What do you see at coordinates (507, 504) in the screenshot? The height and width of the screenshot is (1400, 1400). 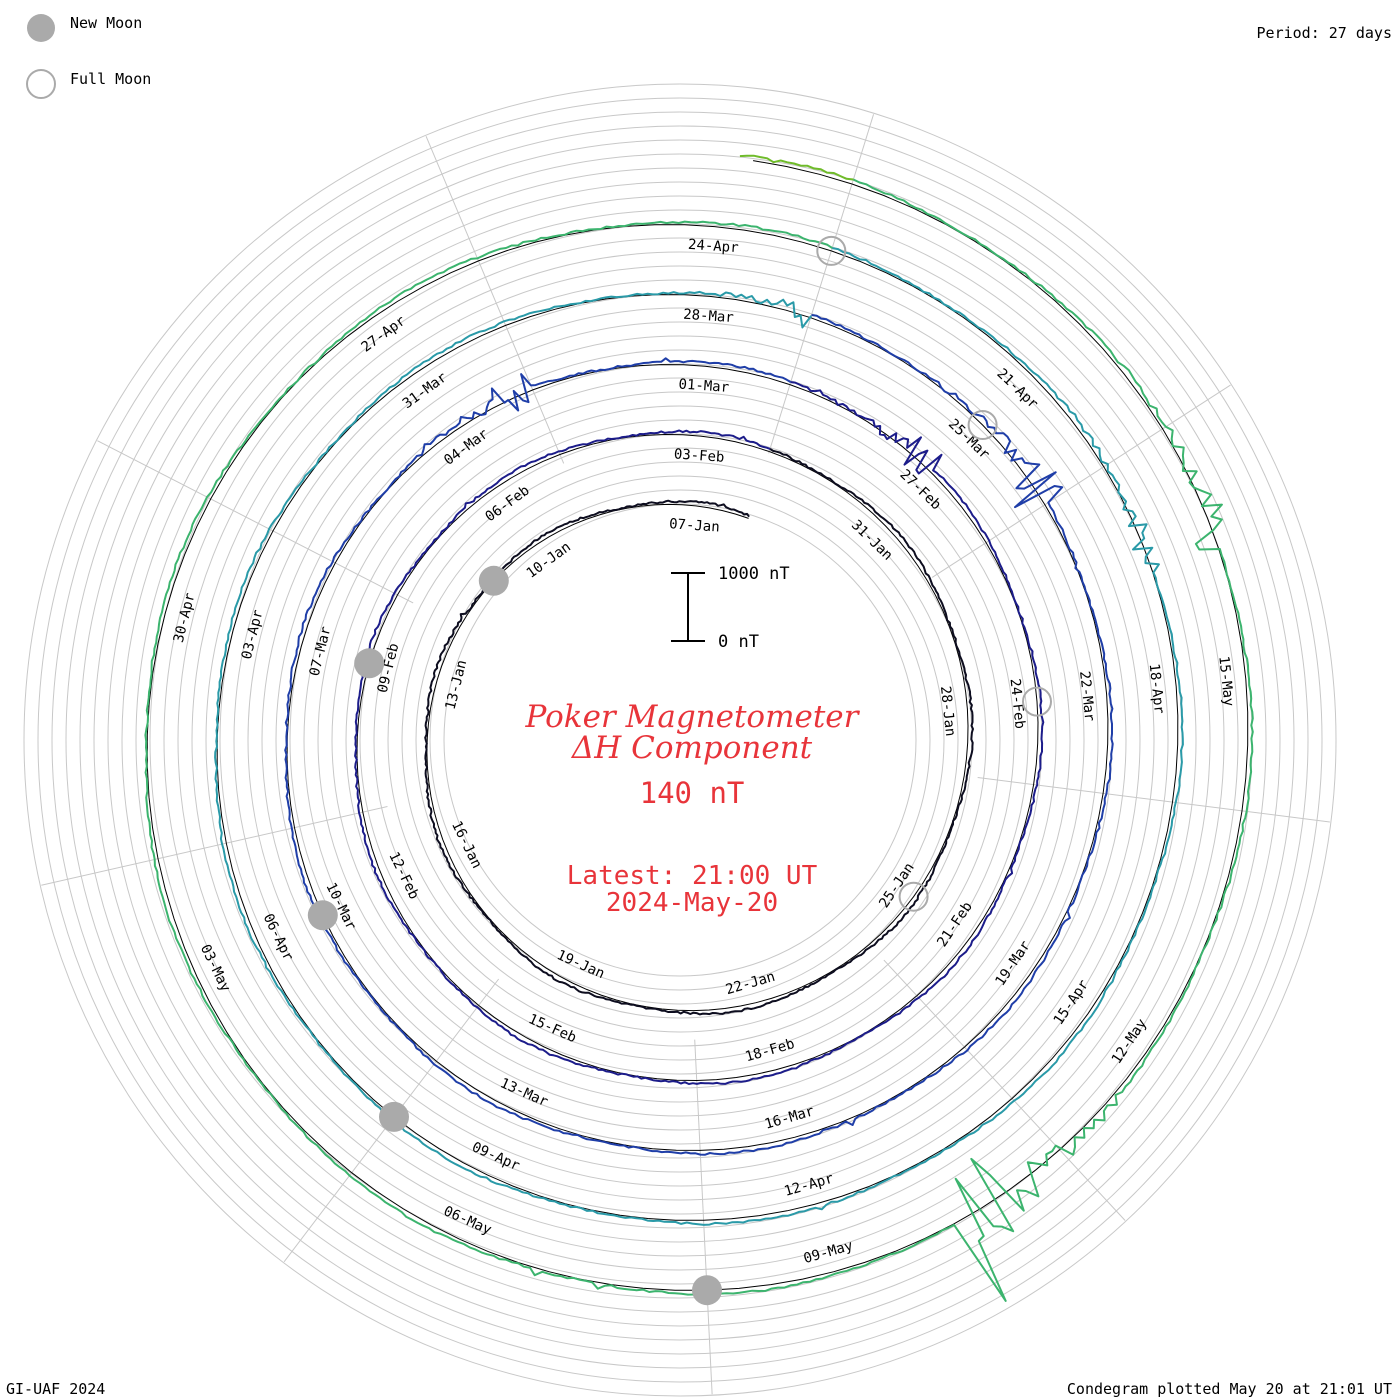 I see `date-label: 06-Feb` at bounding box center [507, 504].